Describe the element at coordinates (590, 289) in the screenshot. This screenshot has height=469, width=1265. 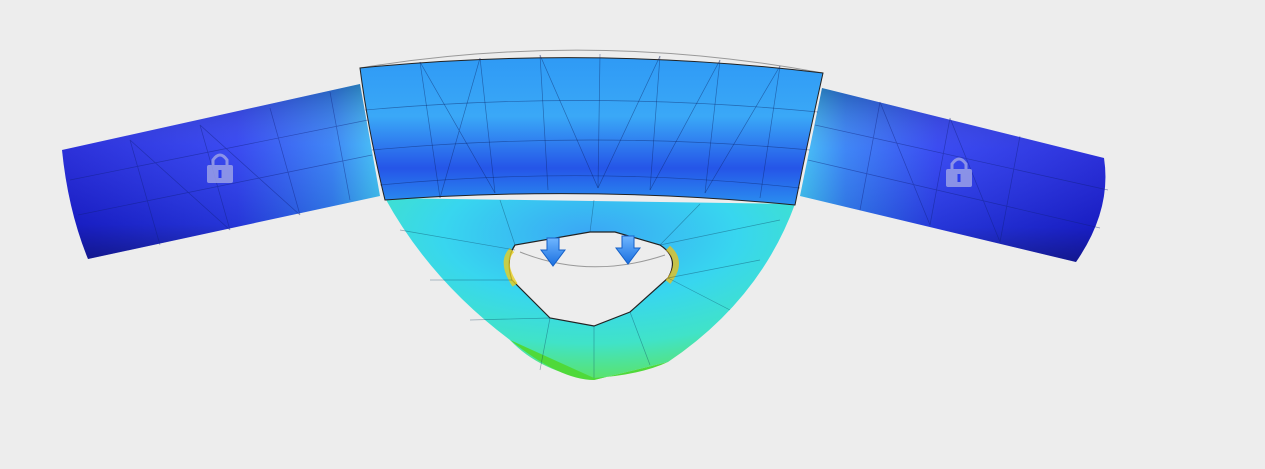
I see `lower-bracket` at that location.